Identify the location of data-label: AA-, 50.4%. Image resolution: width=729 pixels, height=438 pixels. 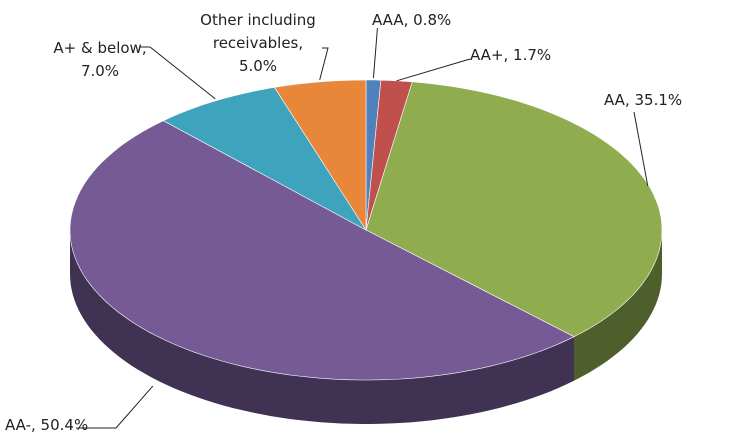
(46, 425).